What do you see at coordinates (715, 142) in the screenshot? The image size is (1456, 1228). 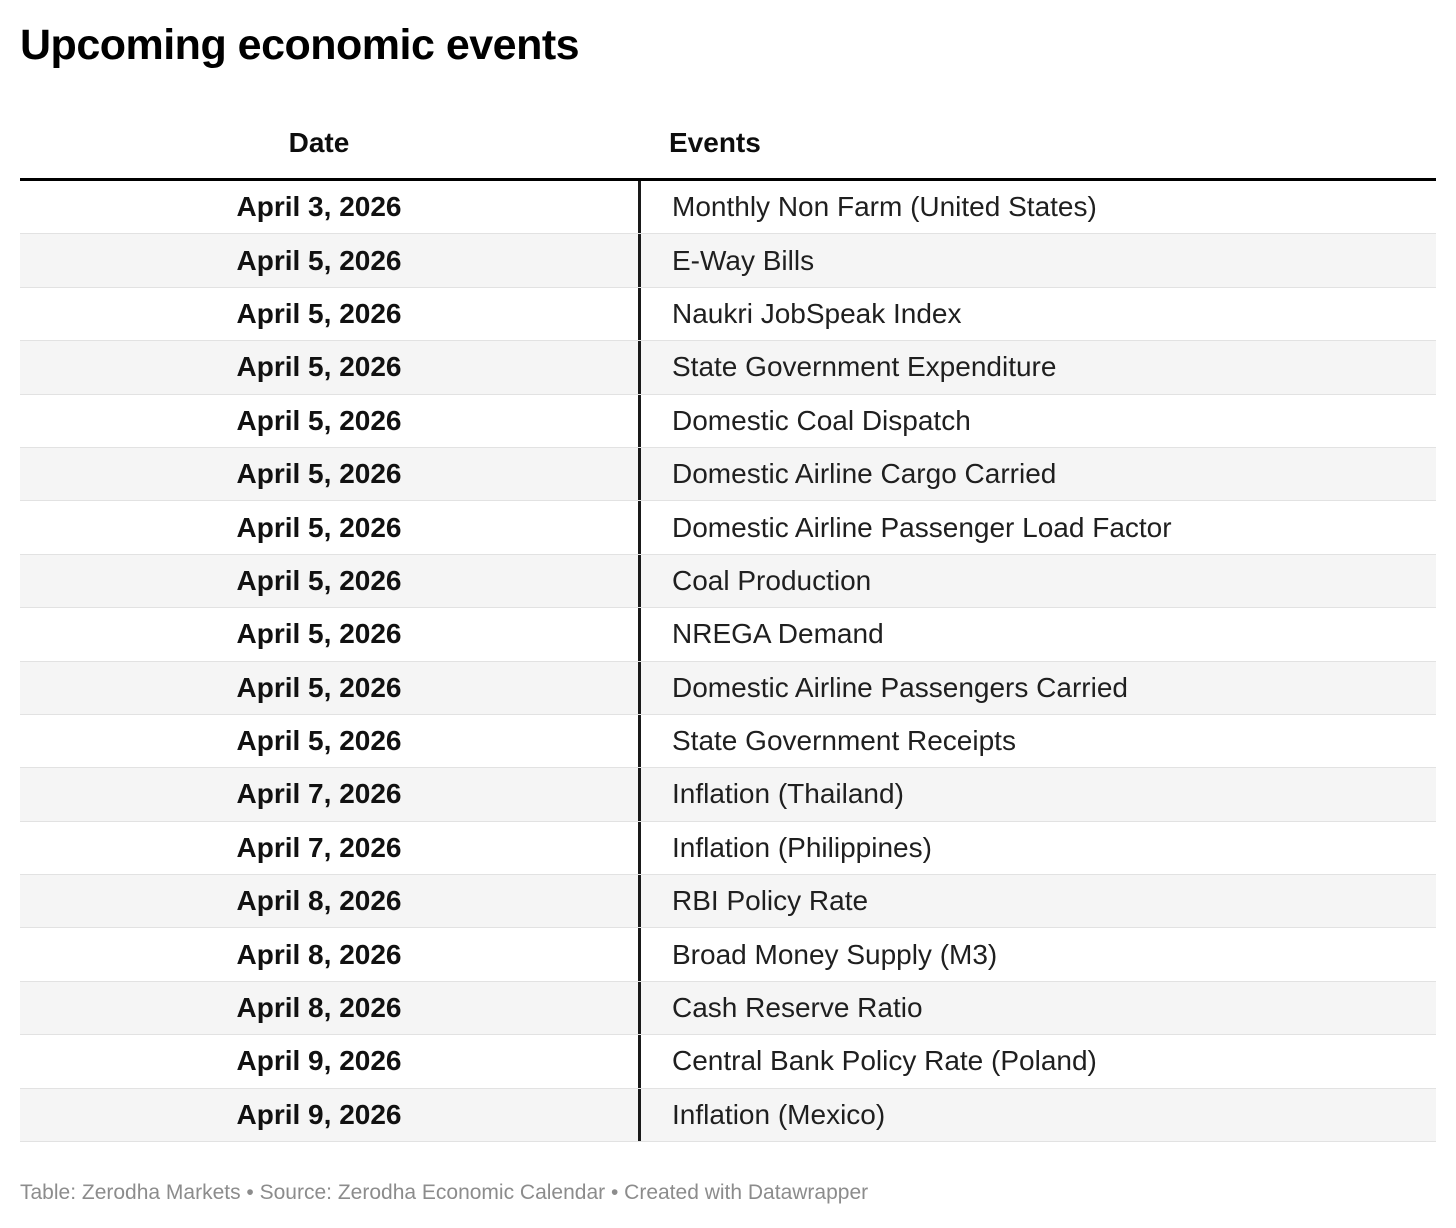 I see `column-header-events: Events` at bounding box center [715, 142].